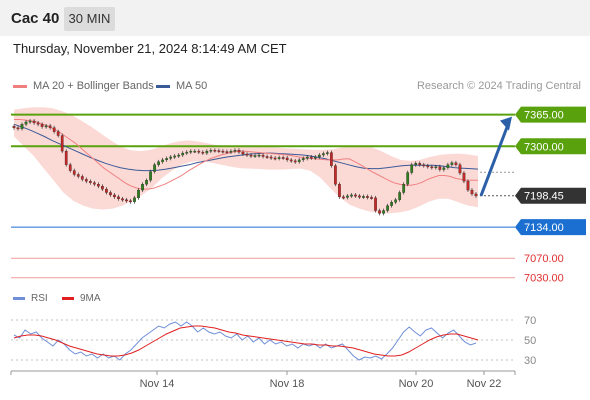 The image size is (590, 400). Describe the element at coordinates (544, 116) in the screenshot. I see `level-label-7365.00: 7365.00` at that location.